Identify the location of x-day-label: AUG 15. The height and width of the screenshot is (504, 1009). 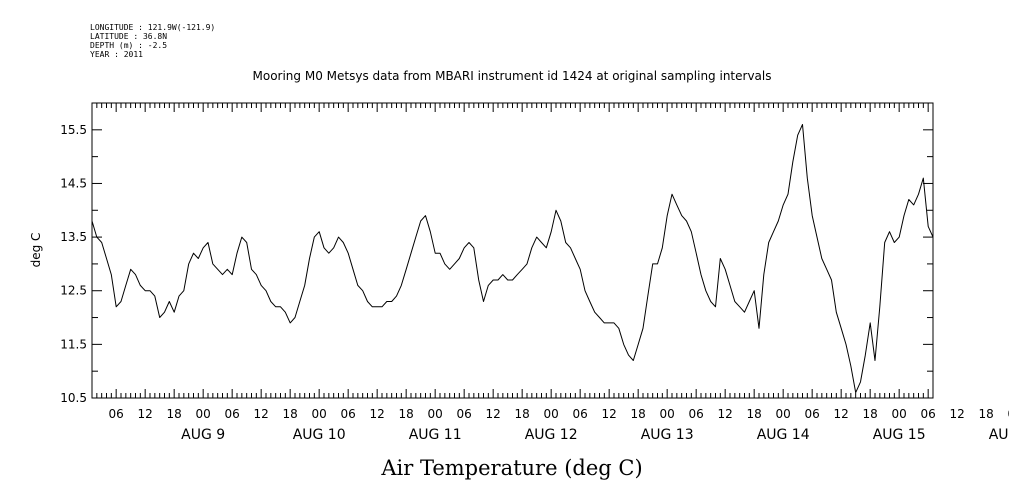
(899, 435).